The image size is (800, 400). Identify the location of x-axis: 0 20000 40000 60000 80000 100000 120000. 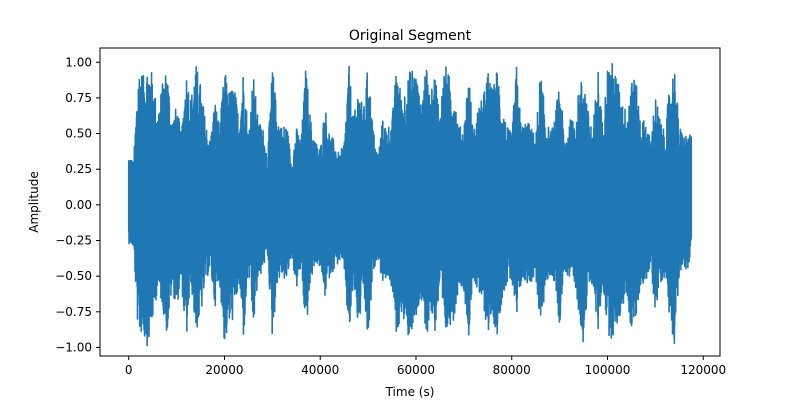
(425, 366).